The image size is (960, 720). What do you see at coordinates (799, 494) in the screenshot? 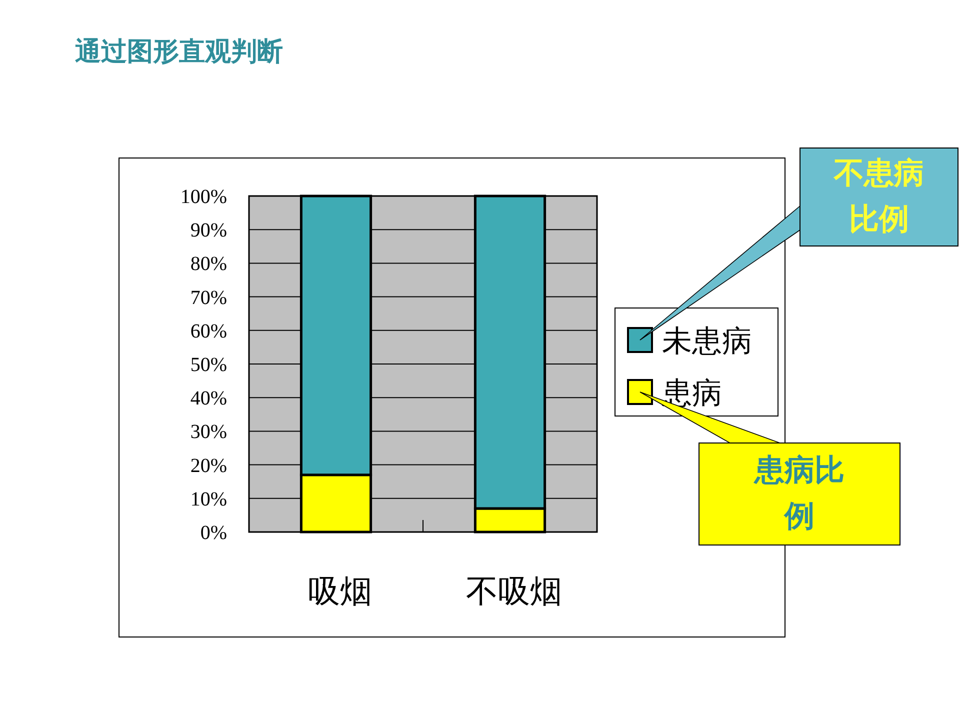
I see `text: 患病比例` at bounding box center [799, 494].